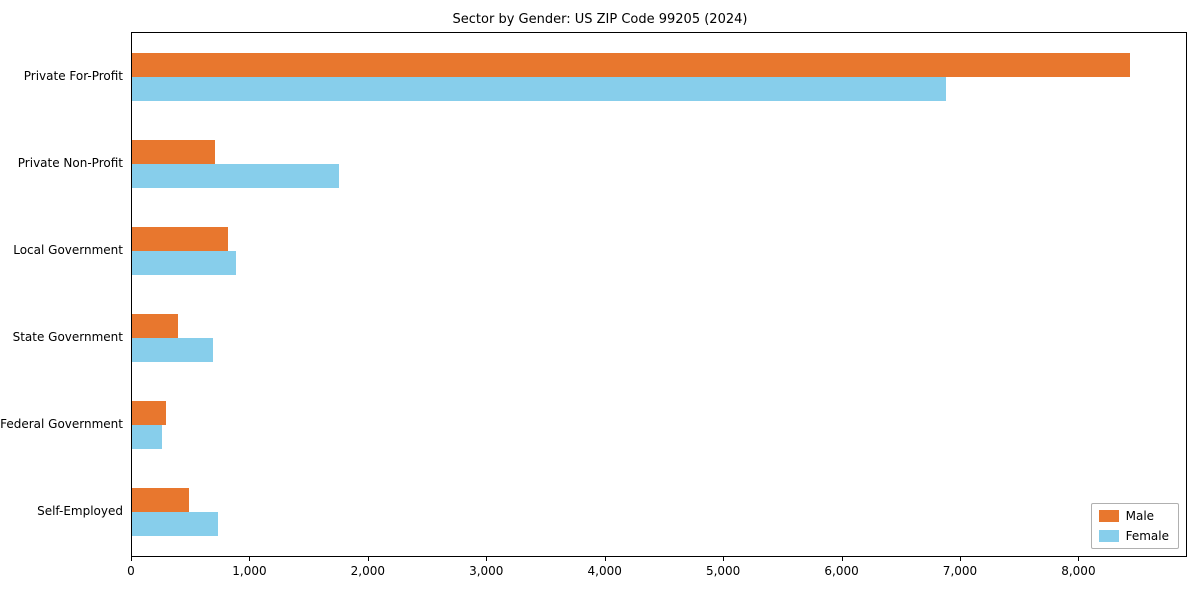 The image size is (1200, 600). What do you see at coordinates (1134, 526) in the screenshot?
I see `legend: Male Female` at bounding box center [1134, 526].